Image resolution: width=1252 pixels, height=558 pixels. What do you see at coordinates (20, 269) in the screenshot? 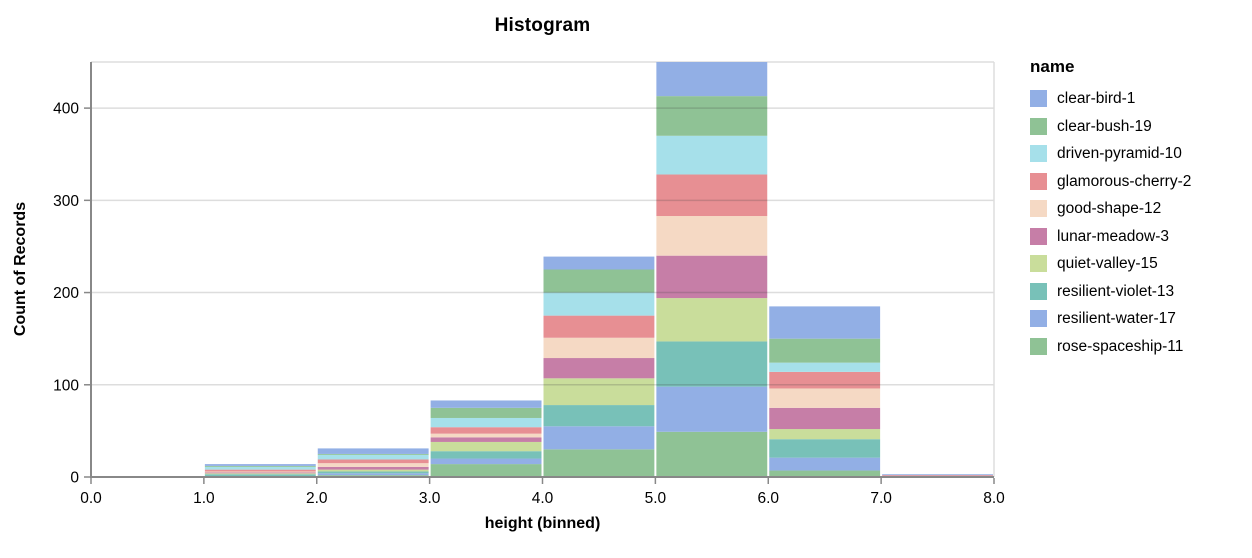
I see `y-axis-title: Count of Records` at bounding box center [20, 269].